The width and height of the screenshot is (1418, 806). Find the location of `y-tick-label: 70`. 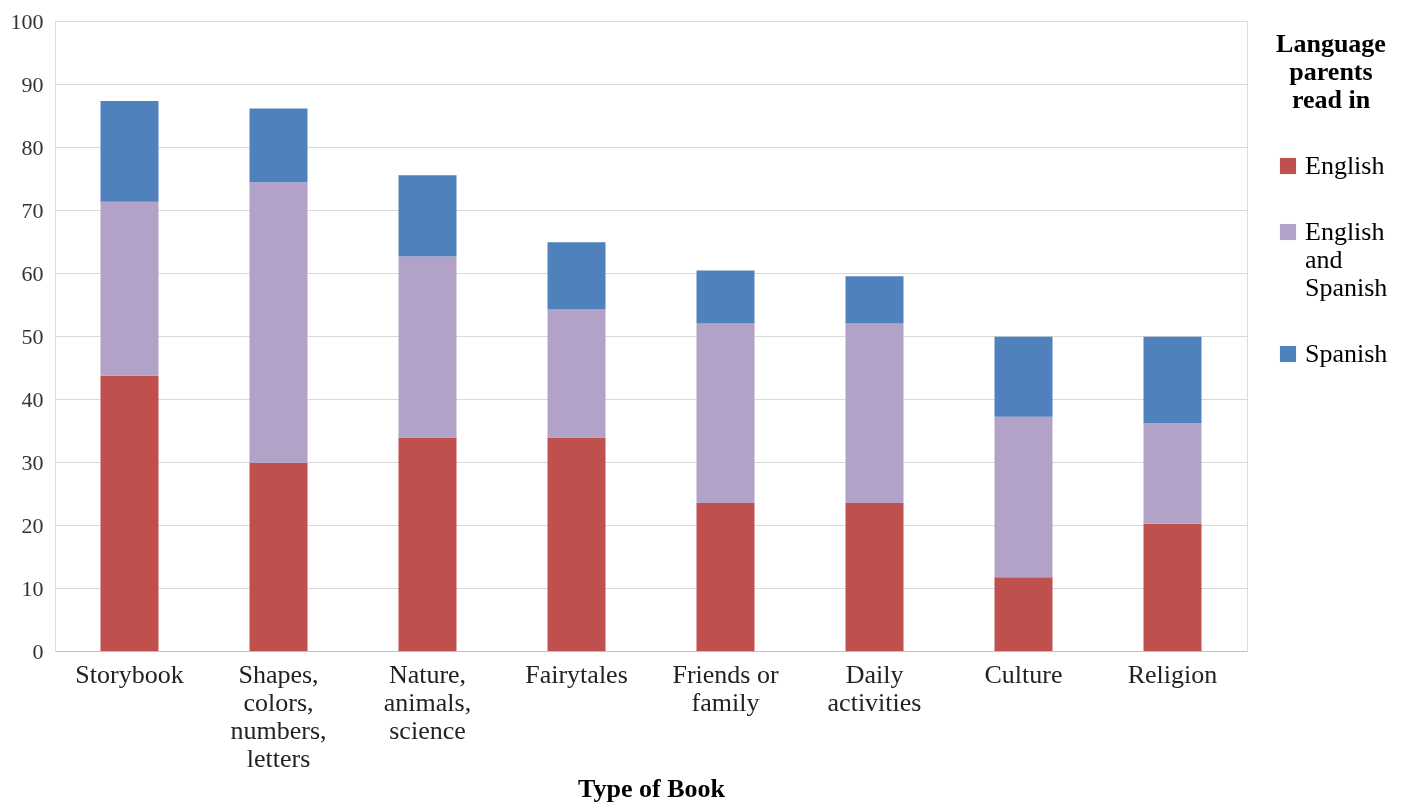

y-tick-label: 70 is located at coordinates (32, 210).